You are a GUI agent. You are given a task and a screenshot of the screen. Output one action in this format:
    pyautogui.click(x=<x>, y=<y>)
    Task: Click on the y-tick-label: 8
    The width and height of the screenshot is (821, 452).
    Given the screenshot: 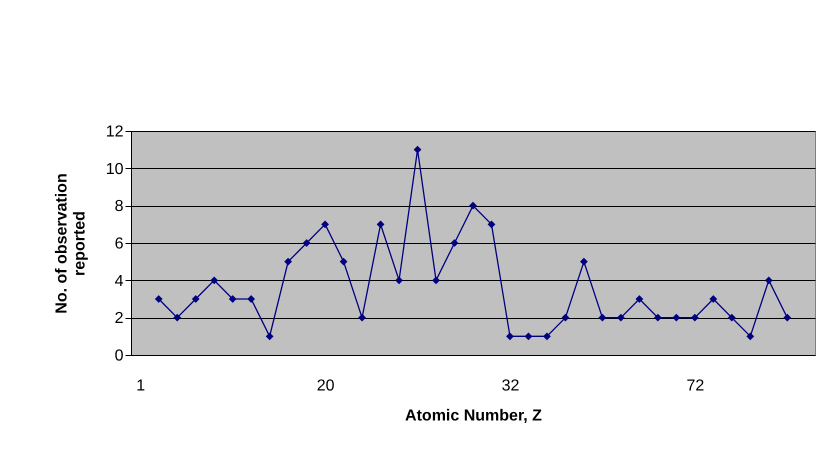 What is the action you would take?
    pyautogui.click(x=119, y=207)
    